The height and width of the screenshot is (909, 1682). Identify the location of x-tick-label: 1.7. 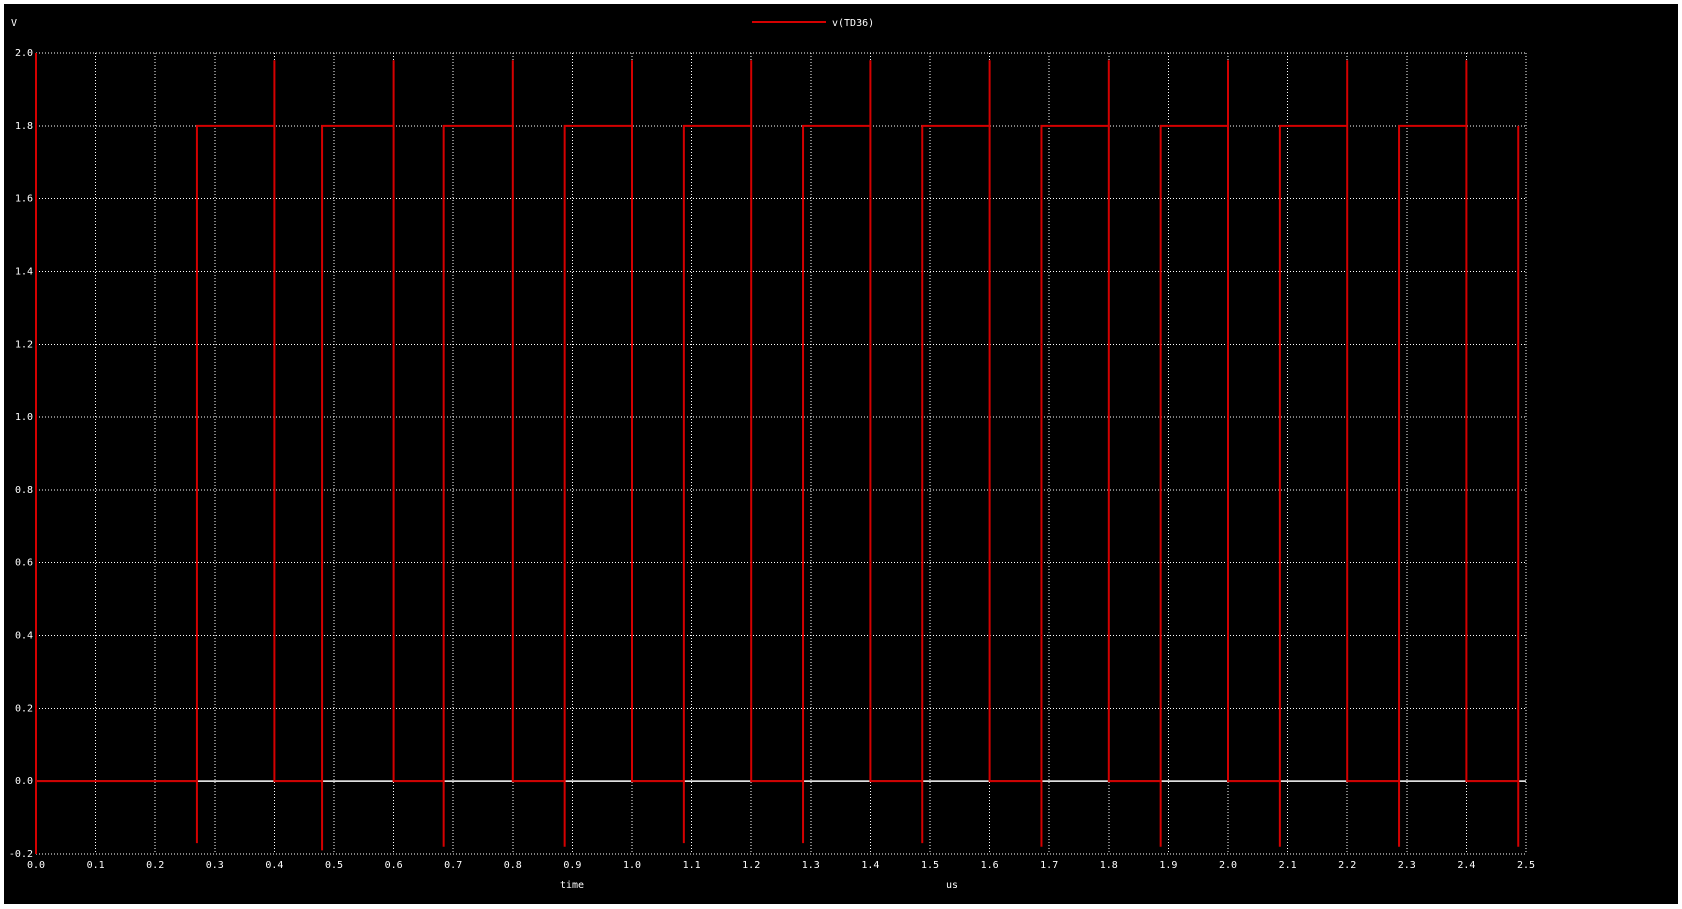
(1049, 865).